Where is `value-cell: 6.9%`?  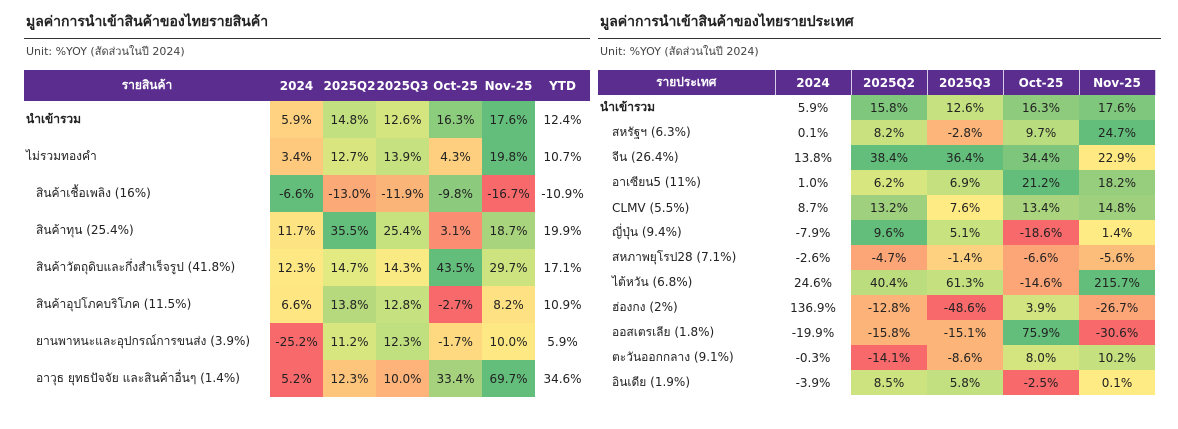
value-cell: 6.9% is located at coordinates (965, 182).